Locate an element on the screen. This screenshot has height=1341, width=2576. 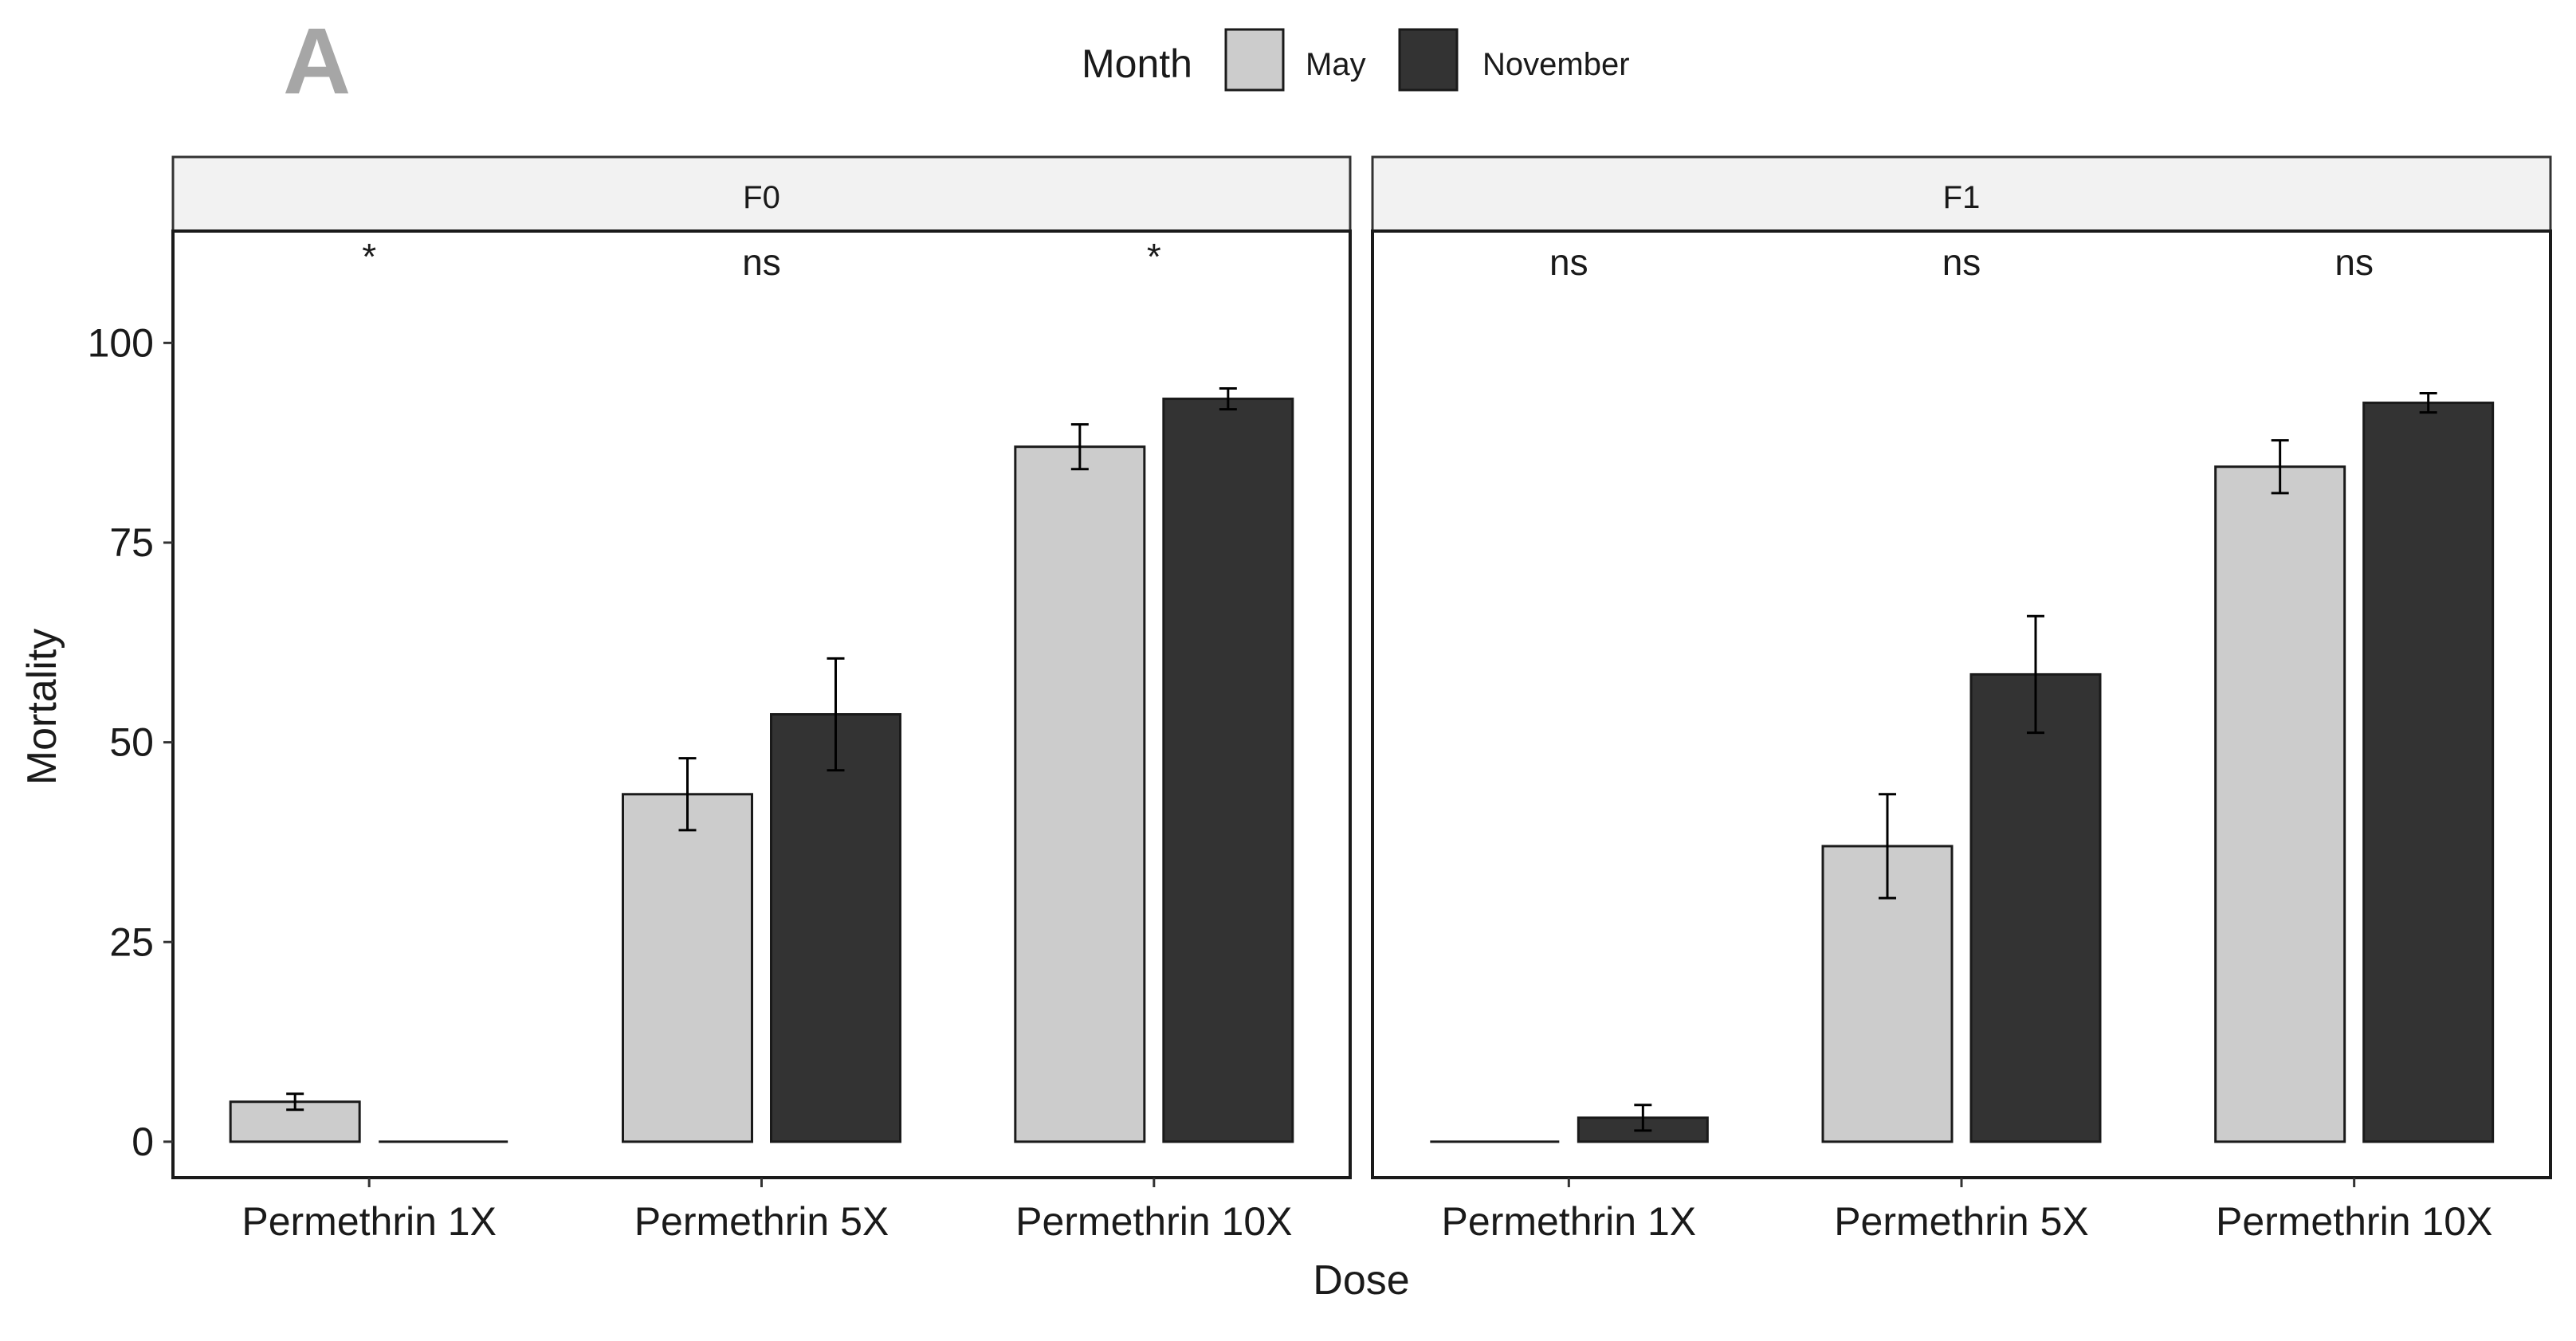
significance-label-f1-2: ns is located at coordinates (1961, 262).